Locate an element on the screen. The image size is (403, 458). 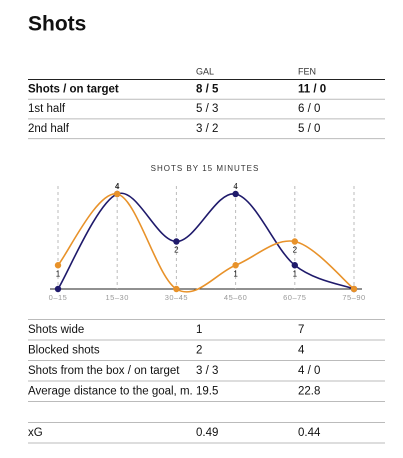
table-cell: 5 / 0 is located at coordinates (309, 129).